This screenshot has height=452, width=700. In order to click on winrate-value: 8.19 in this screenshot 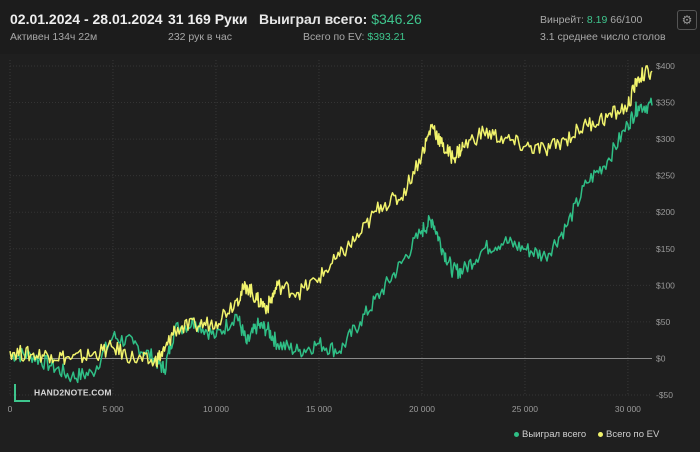, I will do `click(597, 20)`.